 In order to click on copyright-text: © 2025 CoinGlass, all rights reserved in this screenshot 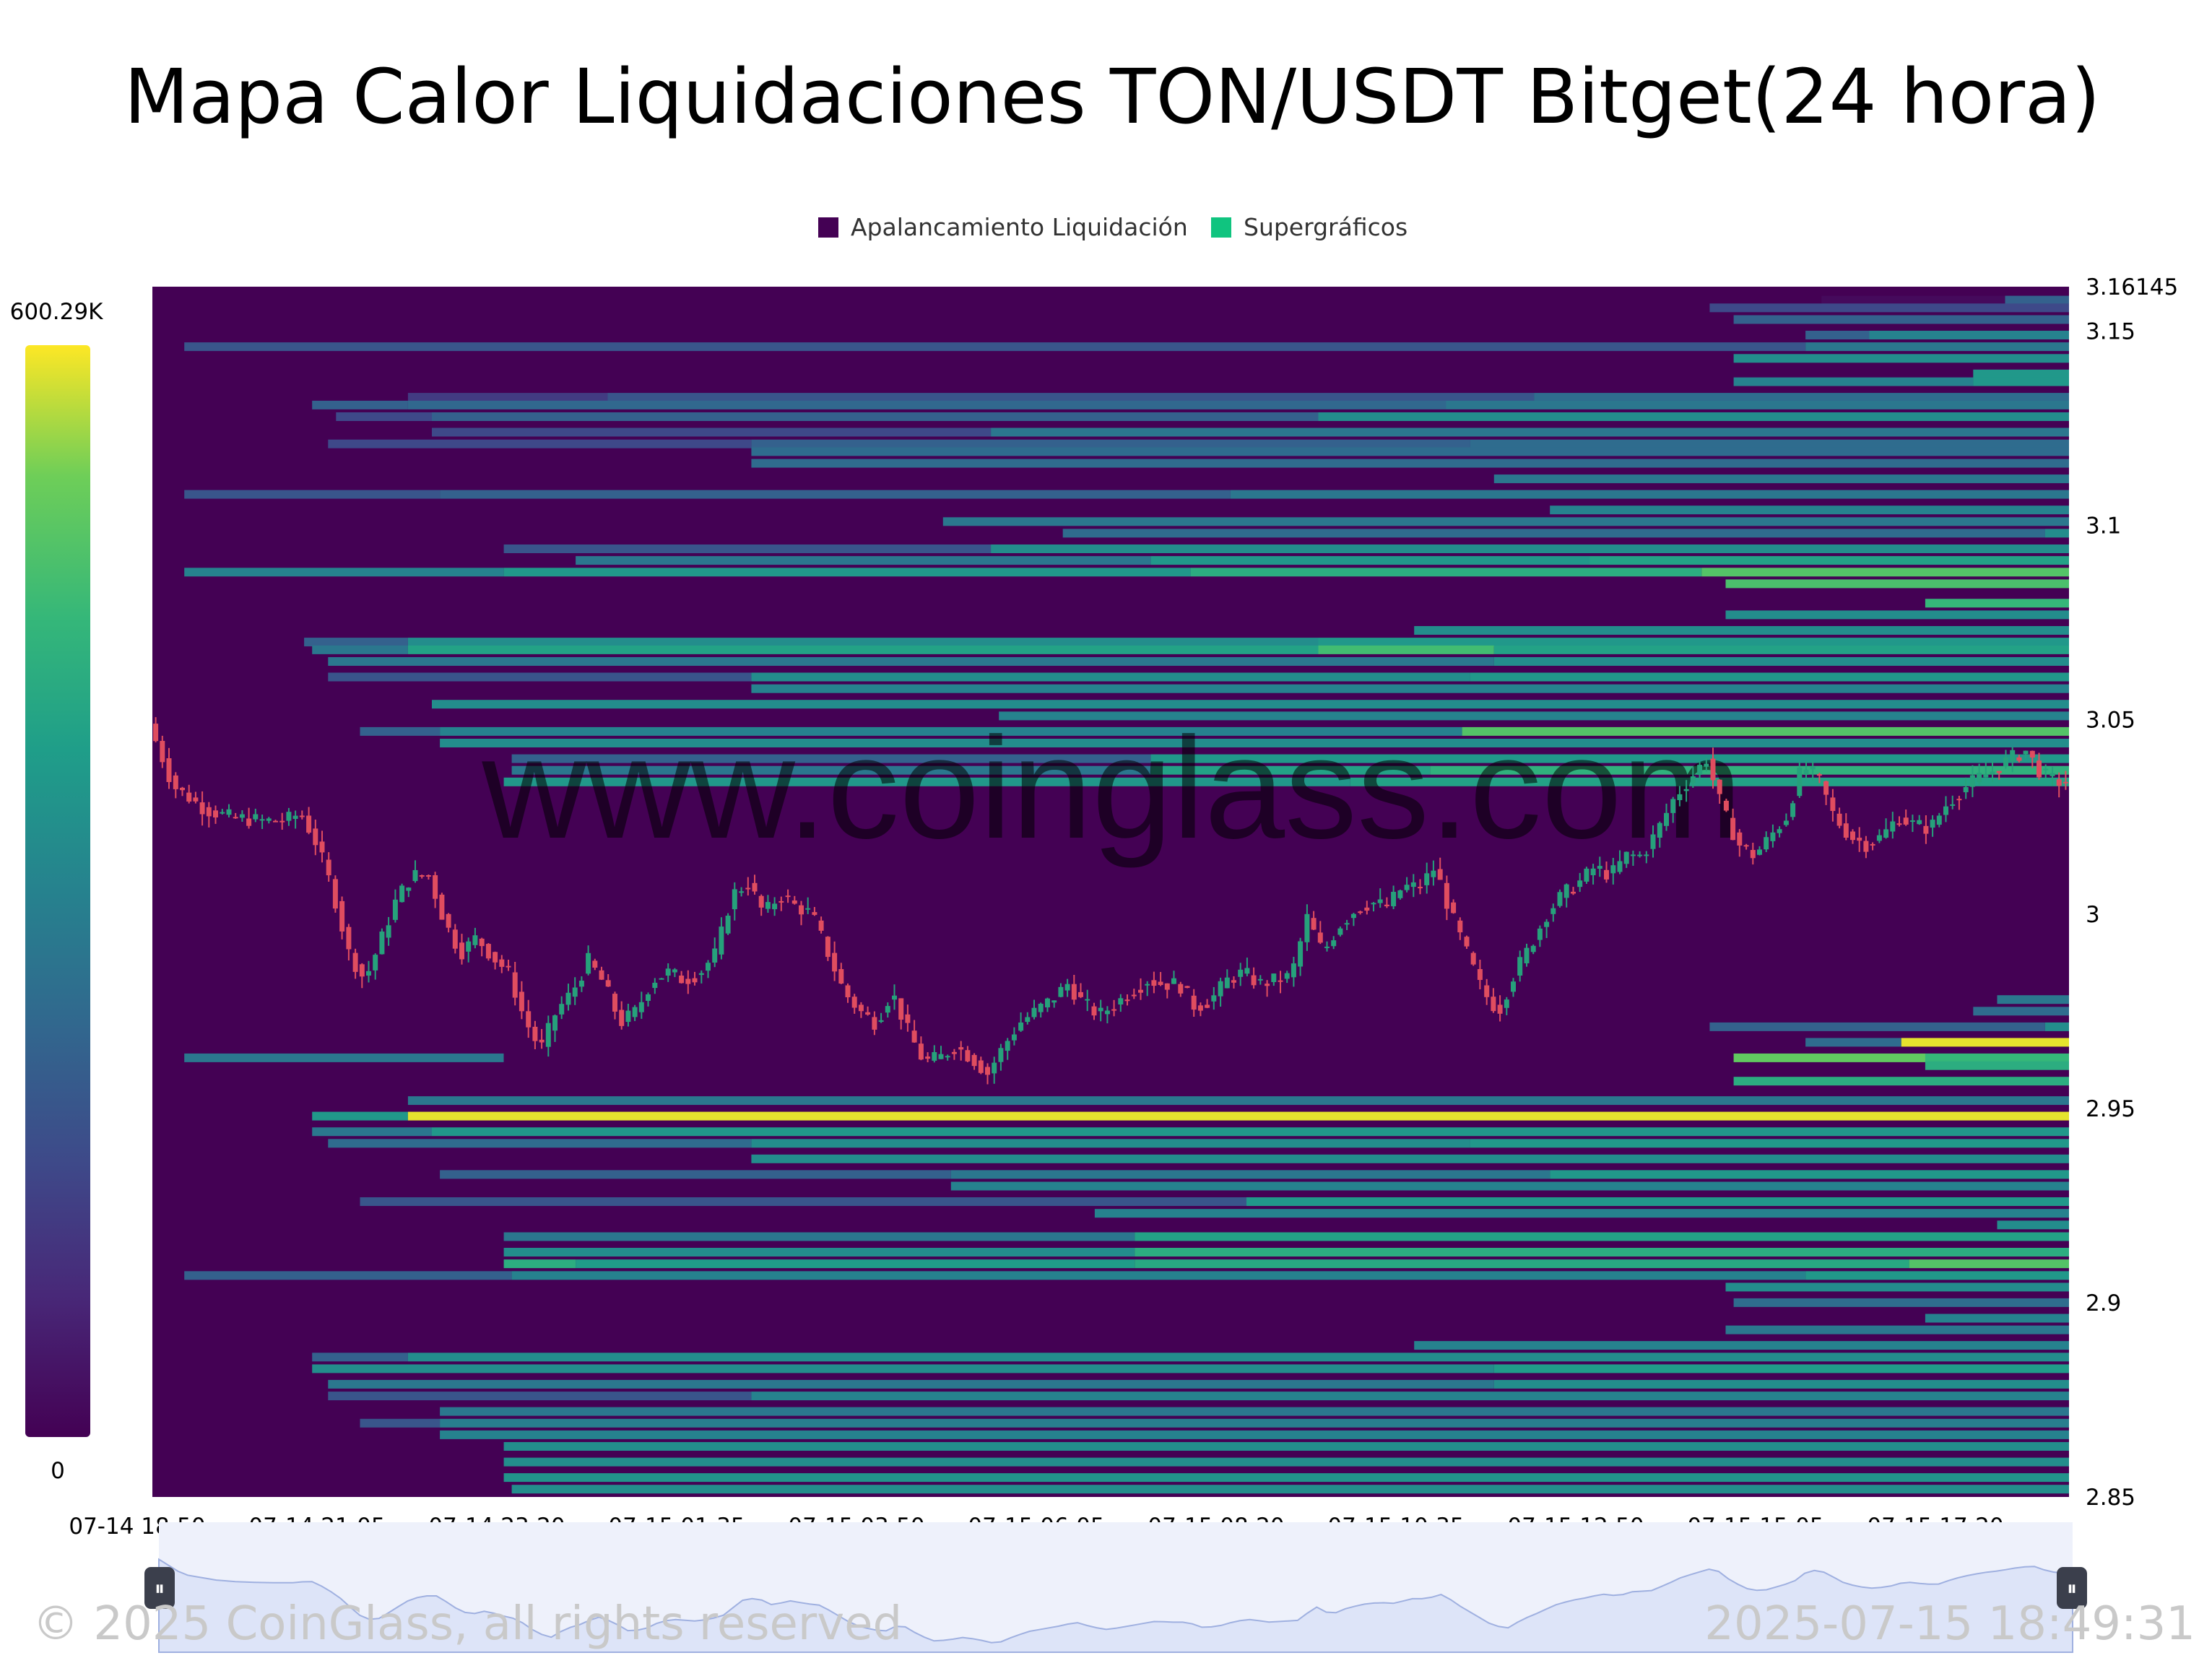, I will do `click(467, 1624)`.